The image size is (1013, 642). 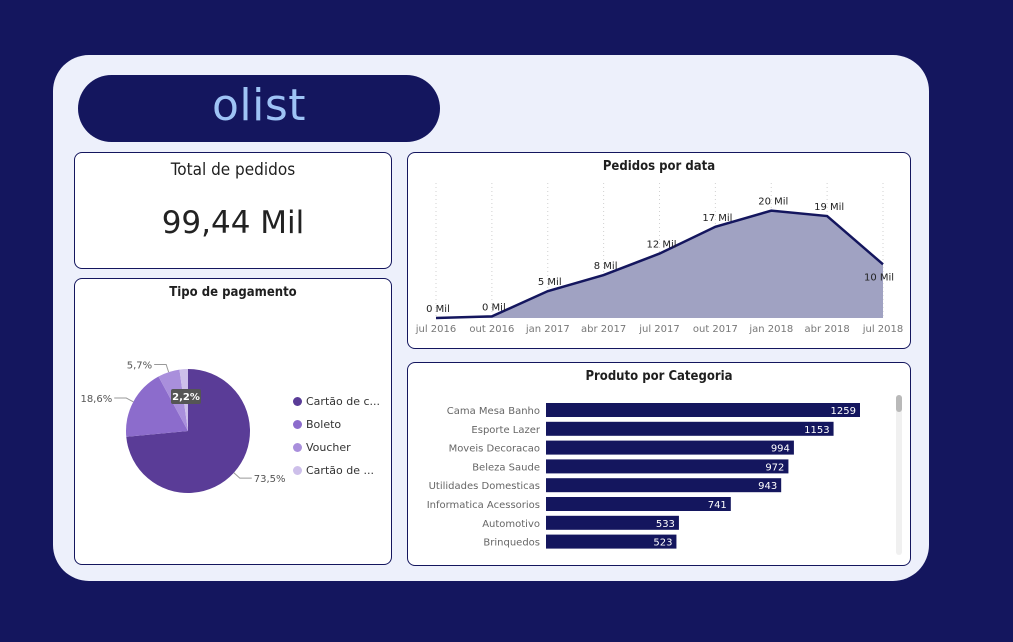 I want to click on payment-pie-chart: 73,5% 18,6% 5,7% 2,2%, so click(x=233, y=421).